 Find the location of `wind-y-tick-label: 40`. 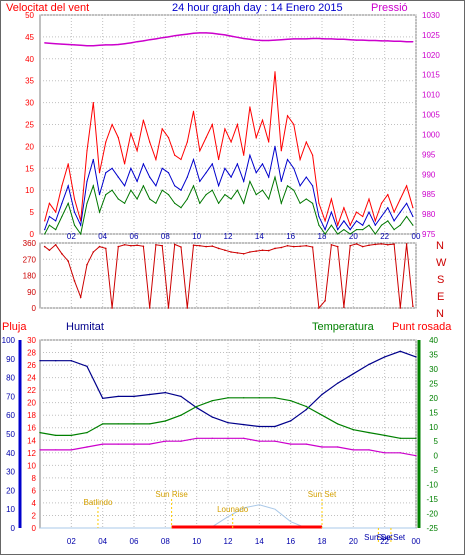

wind-y-tick-label: 40 is located at coordinates (29, 59).